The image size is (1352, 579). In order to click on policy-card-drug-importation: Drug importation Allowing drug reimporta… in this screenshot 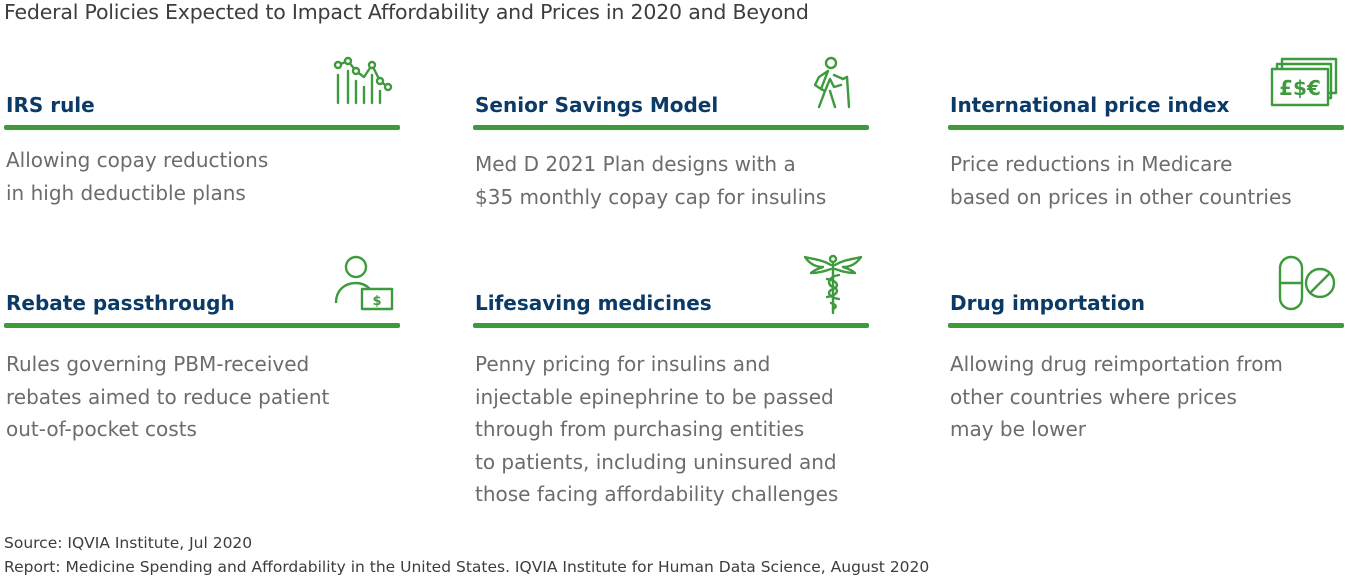, I will do `click(1146, 350)`.